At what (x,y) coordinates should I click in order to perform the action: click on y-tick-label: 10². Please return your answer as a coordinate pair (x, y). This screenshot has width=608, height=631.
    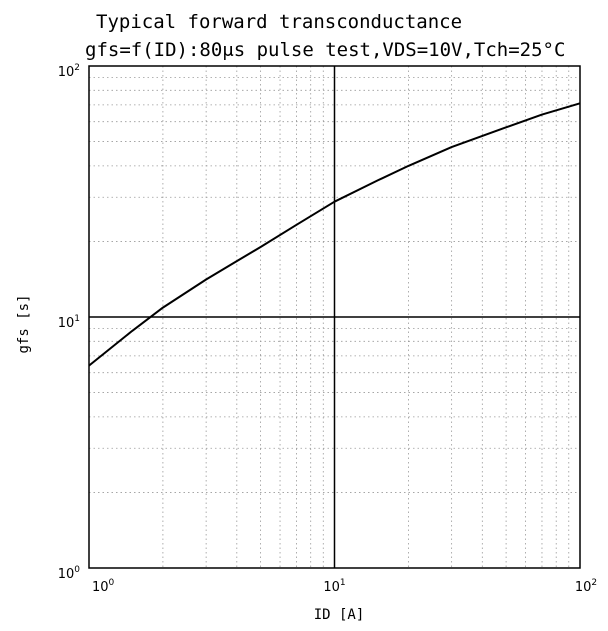
    Looking at the image, I should click on (69, 71).